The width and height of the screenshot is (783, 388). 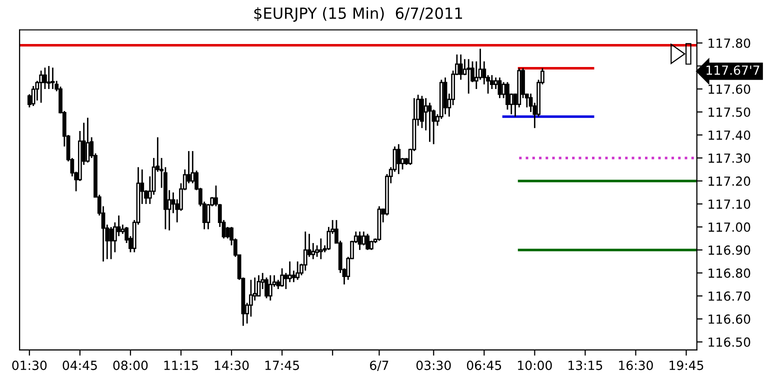 What do you see at coordinates (729, 158) in the screenshot?
I see `y-tick-label: 117.30` at bounding box center [729, 158].